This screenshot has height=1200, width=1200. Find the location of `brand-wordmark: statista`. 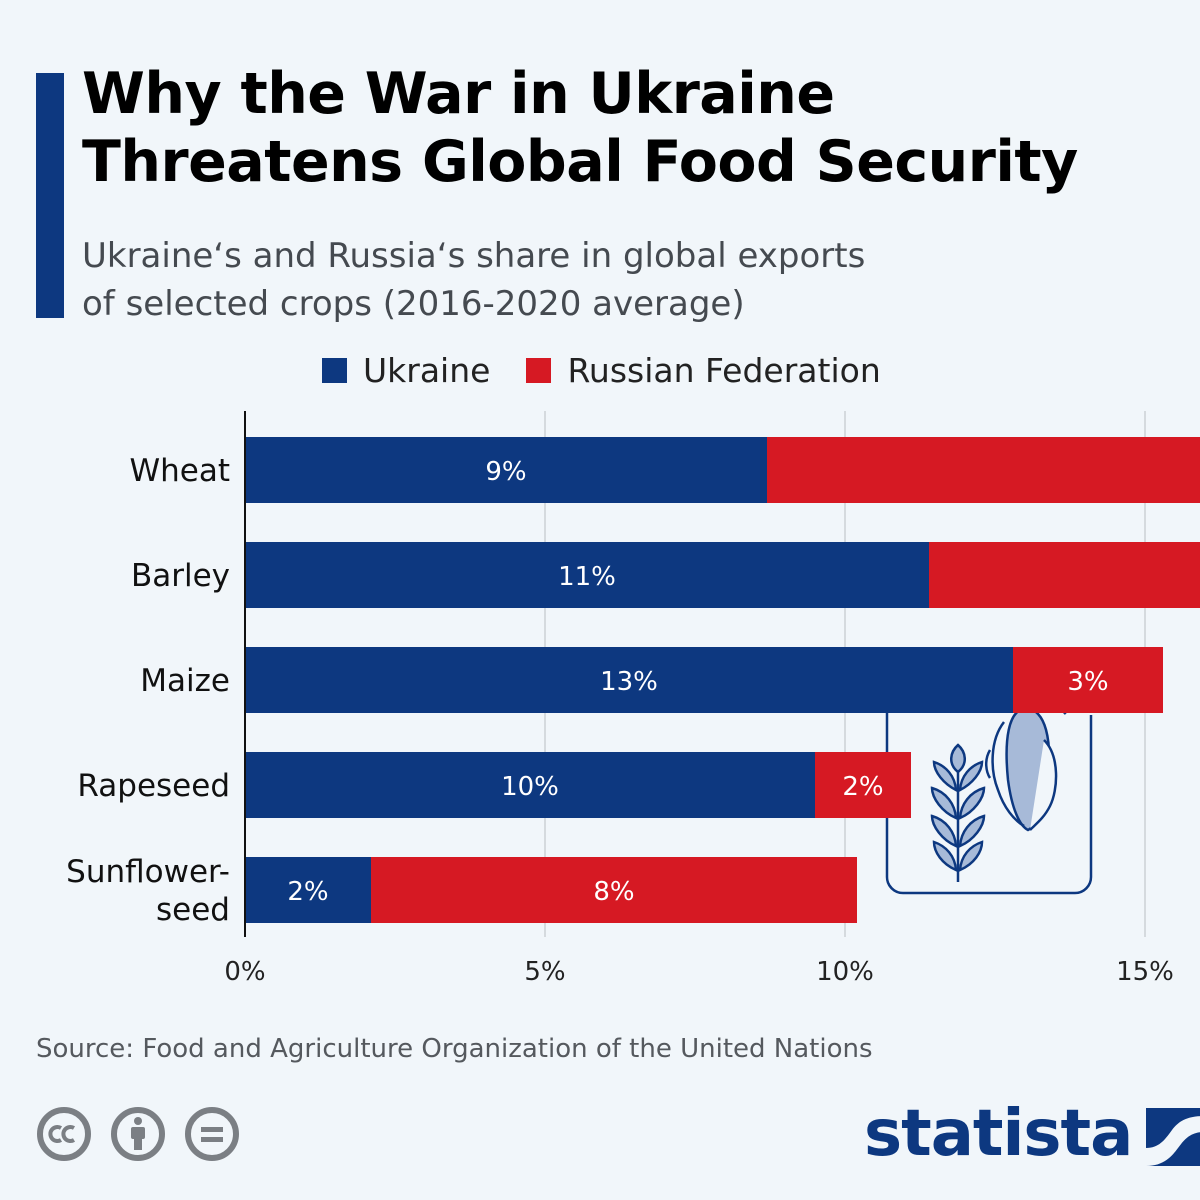

brand-wordmark: statista is located at coordinates (998, 1134).